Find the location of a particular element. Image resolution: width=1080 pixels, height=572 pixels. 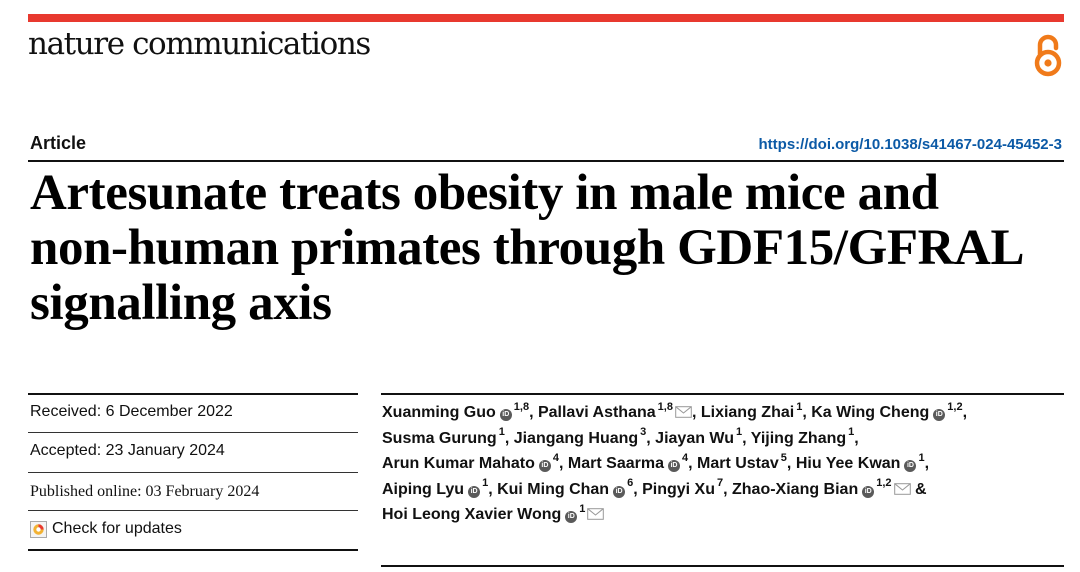

author-name: Ka Wing Cheng is located at coordinates (870, 412).